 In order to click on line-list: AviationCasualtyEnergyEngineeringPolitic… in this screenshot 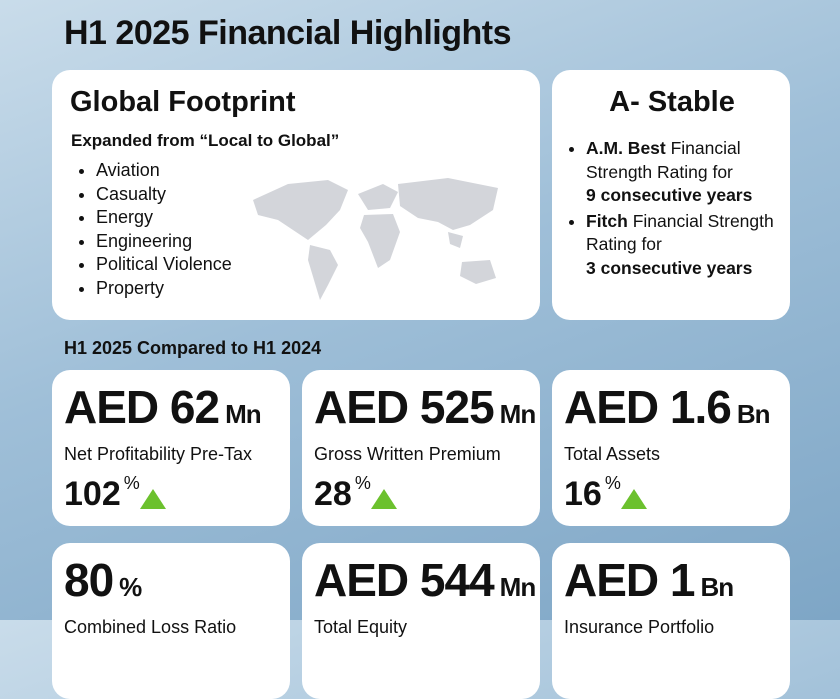, I will do `click(296, 229)`.